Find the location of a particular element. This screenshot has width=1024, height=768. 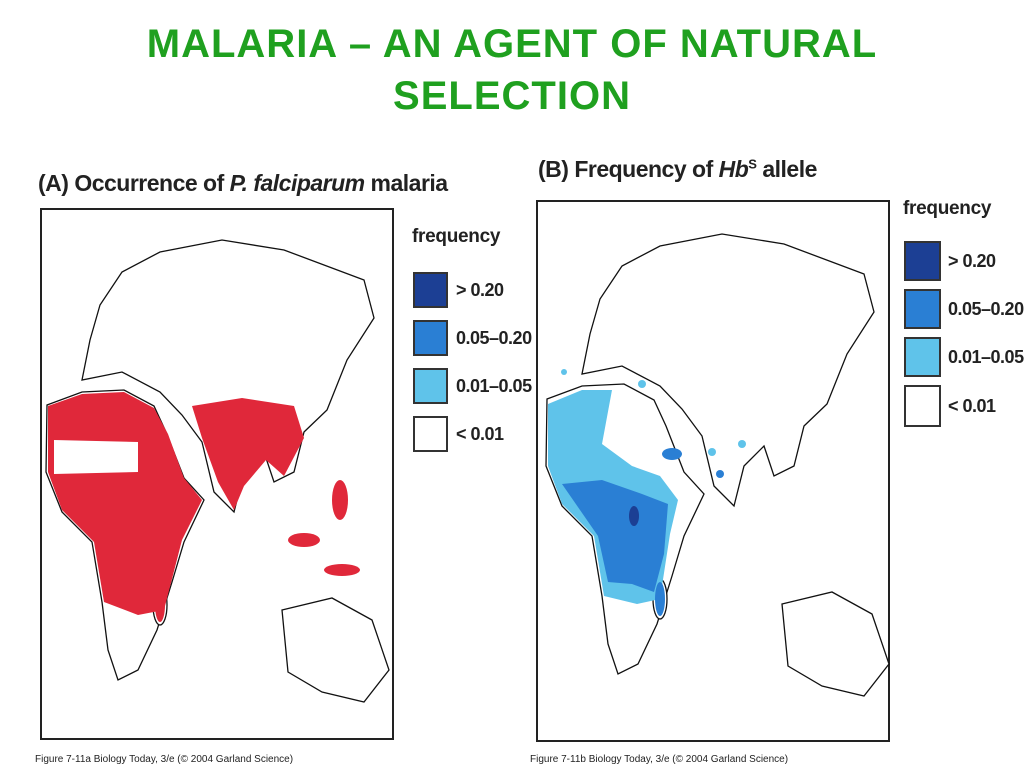

title-text: (B) Frequency of is located at coordinates (628, 169).